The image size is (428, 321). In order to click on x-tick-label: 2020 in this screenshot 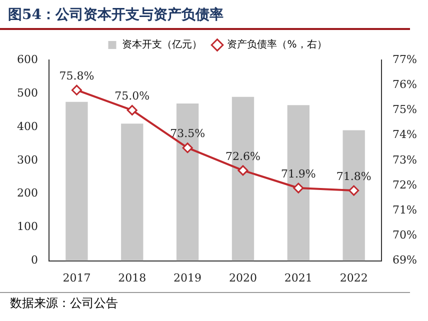, I will do `click(242, 277)`.